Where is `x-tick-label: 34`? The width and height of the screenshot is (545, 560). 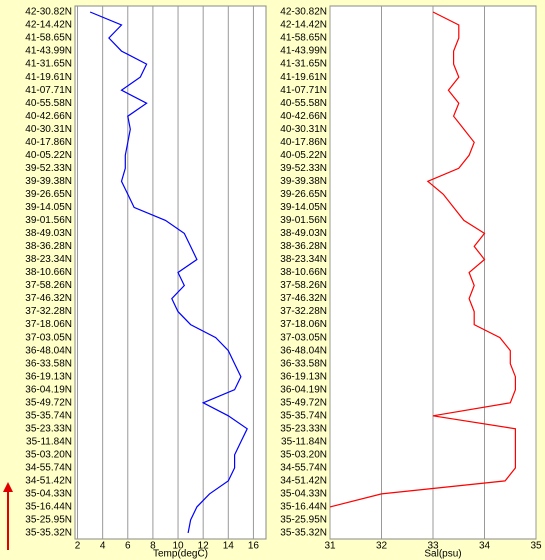
x-tick-label: 34 is located at coordinates (485, 546).